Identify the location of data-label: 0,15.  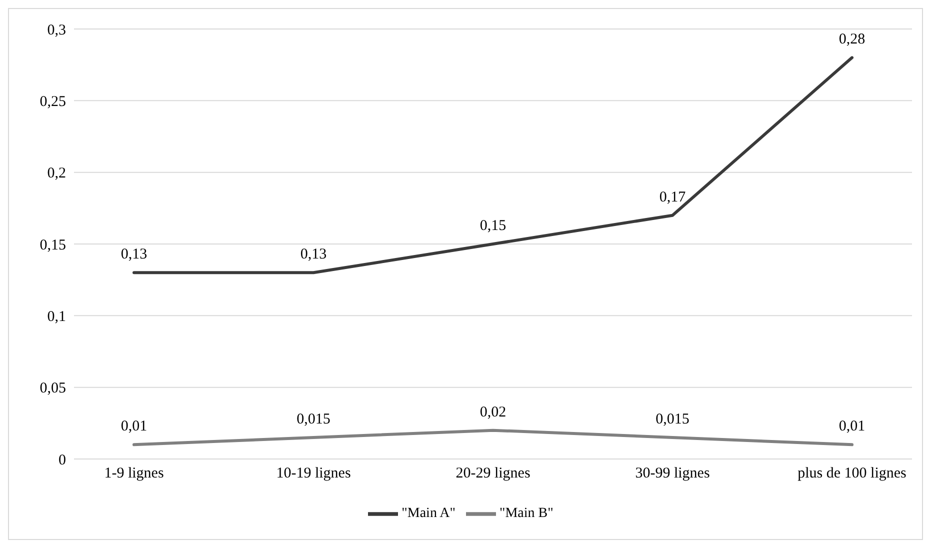
(493, 226).